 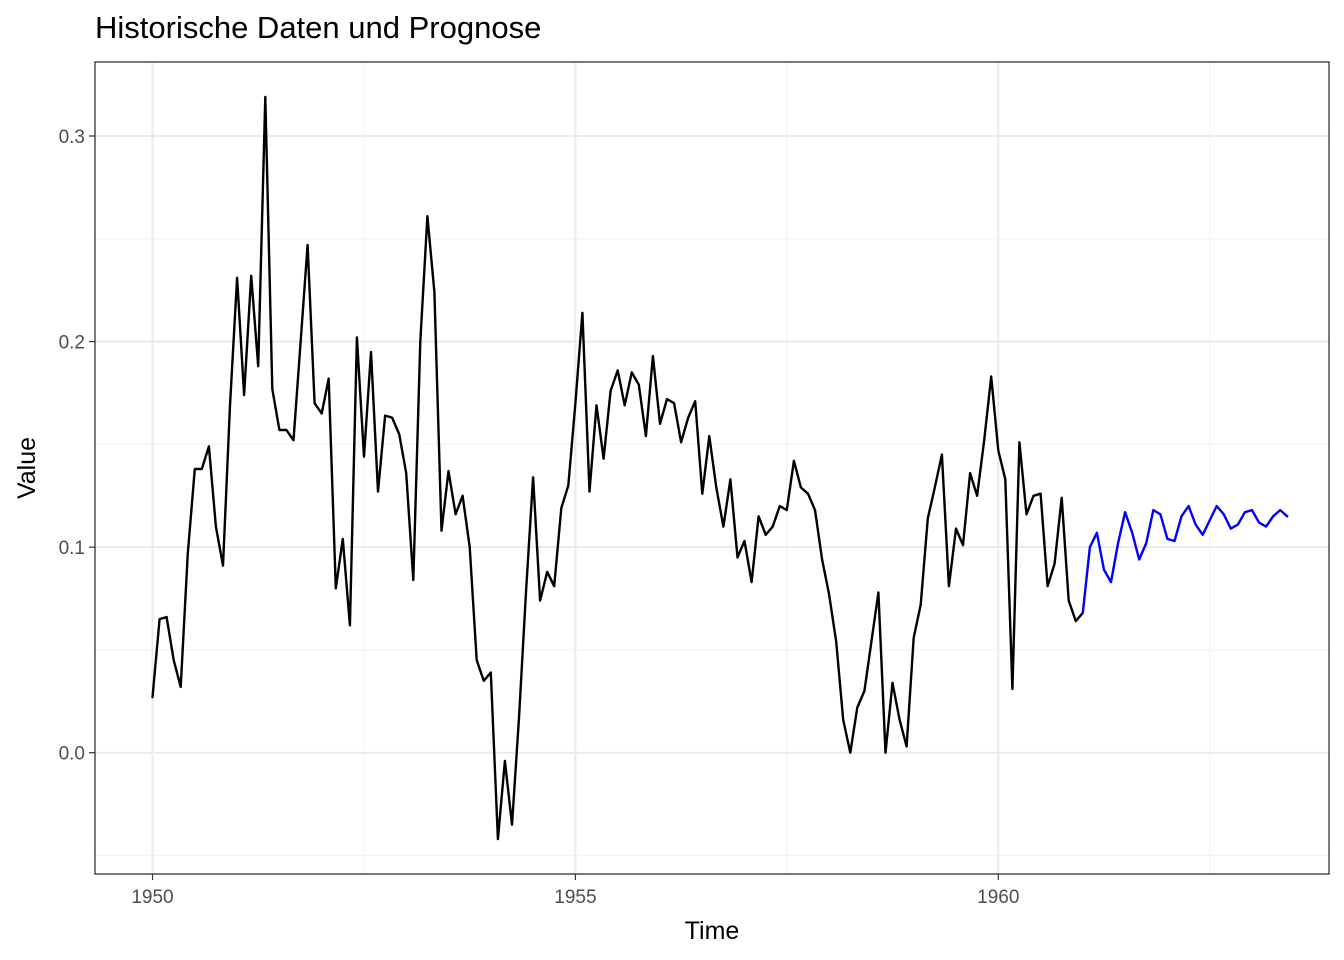 What do you see at coordinates (318, 27) in the screenshot?
I see `chart-title: Historische Daten und Prognose` at bounding box center [318, 27].